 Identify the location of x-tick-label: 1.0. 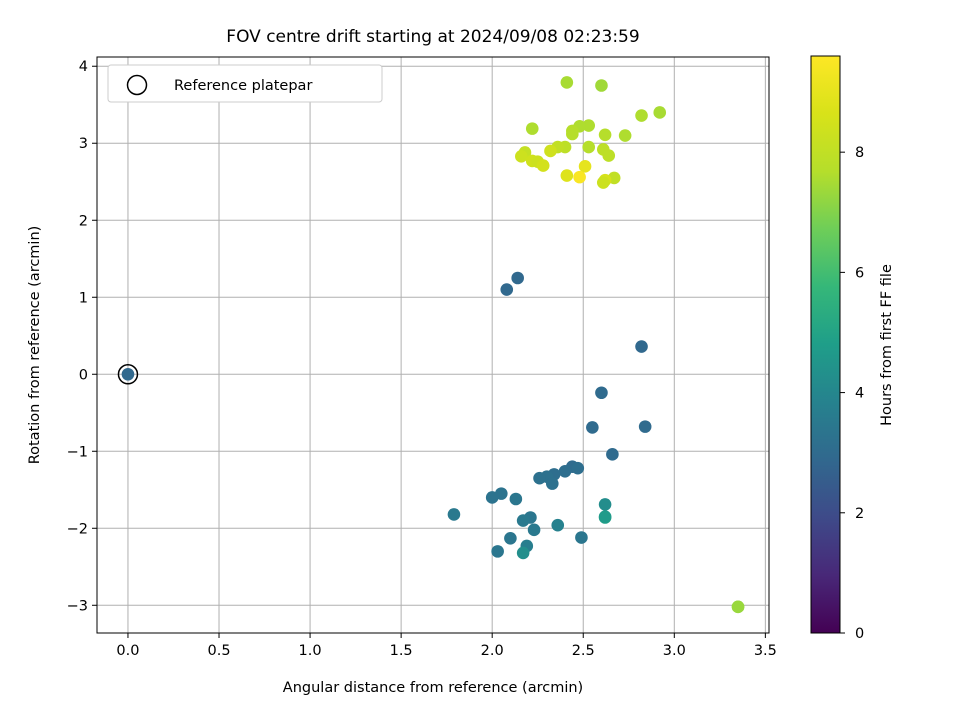
(310, 651).